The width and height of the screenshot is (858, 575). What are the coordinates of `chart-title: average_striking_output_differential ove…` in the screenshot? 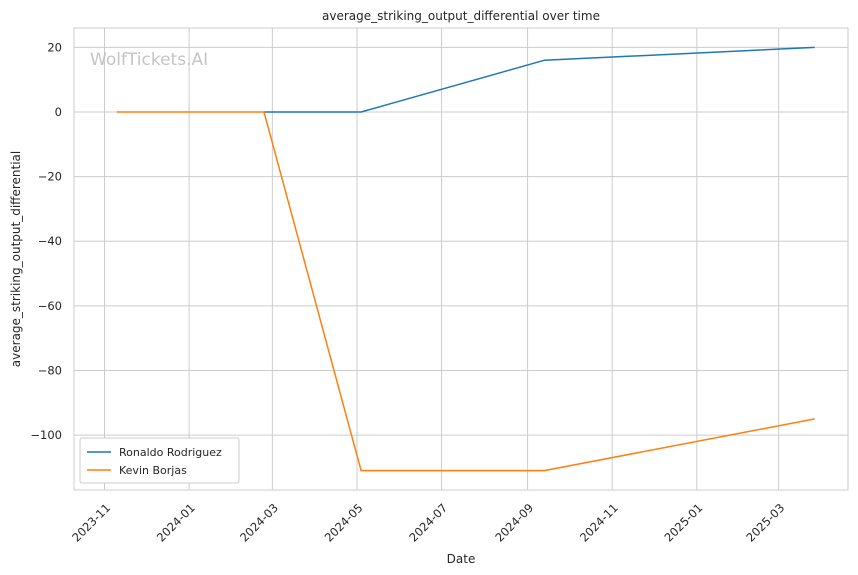 It's located at (461, 16).